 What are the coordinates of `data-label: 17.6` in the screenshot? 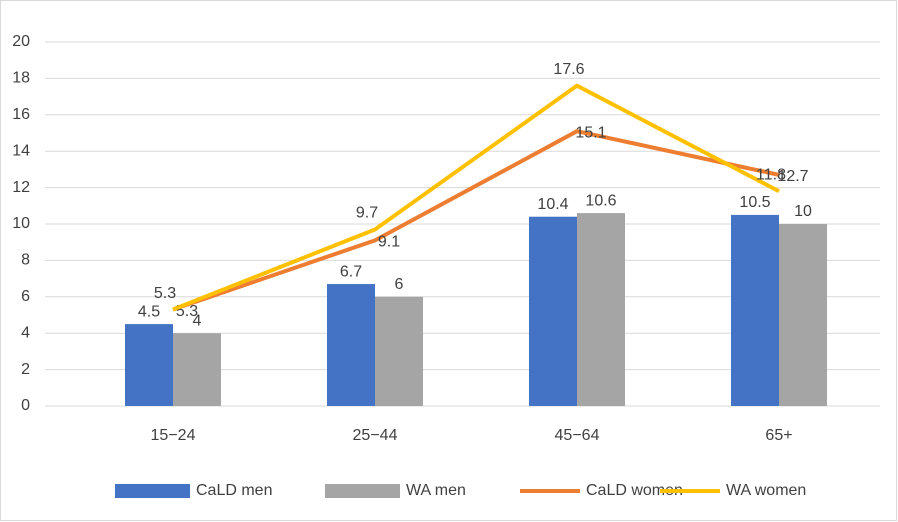 It's located at (568, 69).